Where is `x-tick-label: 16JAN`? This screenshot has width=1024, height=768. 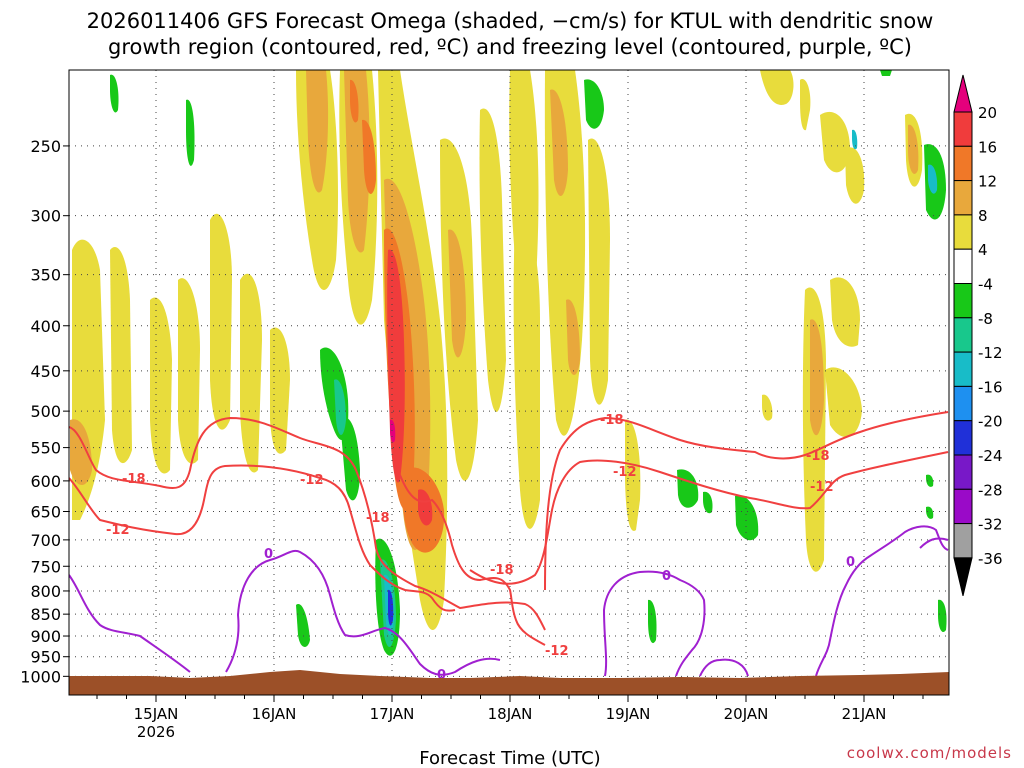
x-tick-label: 16JAN is located at coordinates (274, 714).